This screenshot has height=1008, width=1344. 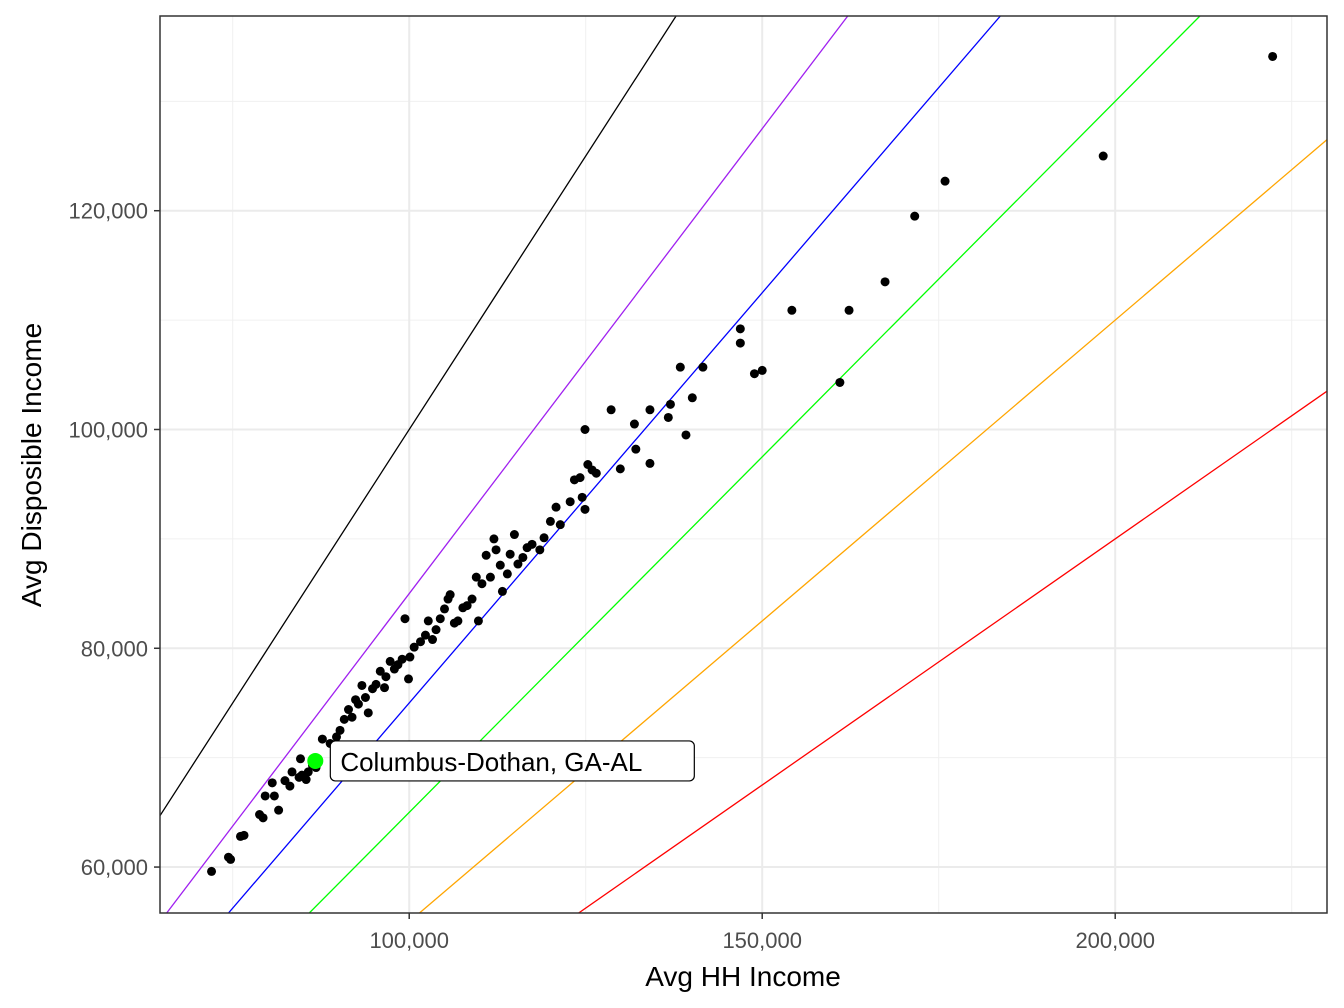 What do you see at coordinates (108, 429) in the screenshot?
I see `y-tick-label: 100,000` at bounding box center [108, 429].